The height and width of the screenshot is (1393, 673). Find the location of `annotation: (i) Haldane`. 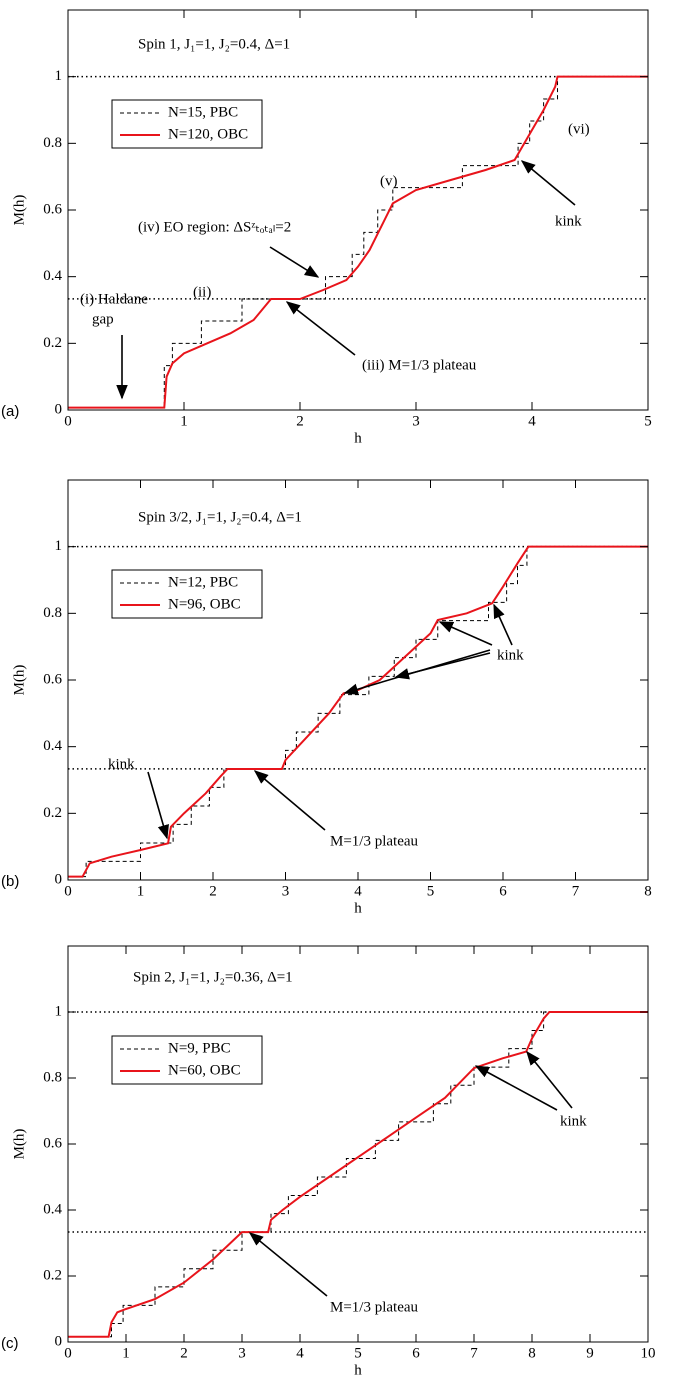

annotation: (i) Haldane is located at coordinates (114, 299).